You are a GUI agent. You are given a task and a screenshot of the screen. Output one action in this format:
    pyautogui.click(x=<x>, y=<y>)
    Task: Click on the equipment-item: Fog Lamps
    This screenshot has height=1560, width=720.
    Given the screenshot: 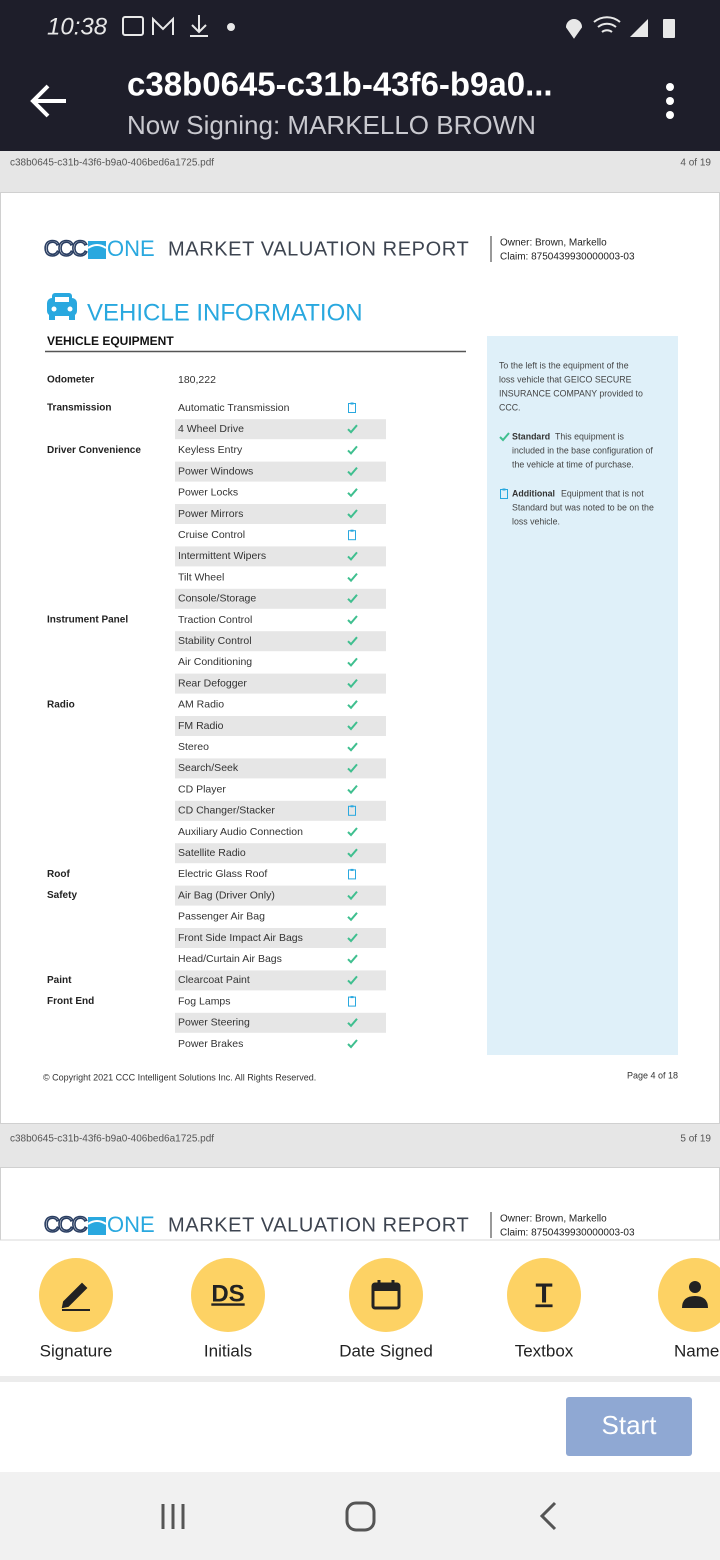 What is the action you would take?
    pyautogui.click(x=204, y=1001)
    